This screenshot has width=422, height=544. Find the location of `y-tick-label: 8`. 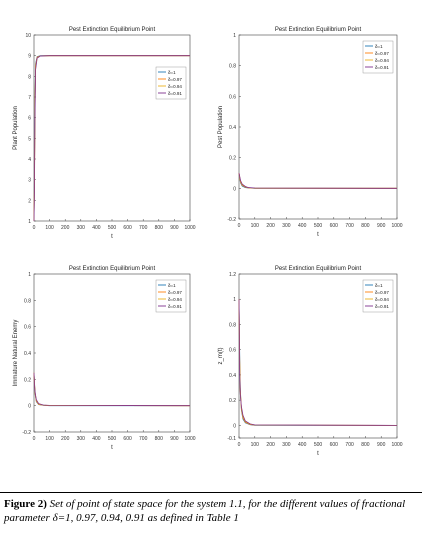

y-tick-label: 8 is located at coordinates (29, 77).